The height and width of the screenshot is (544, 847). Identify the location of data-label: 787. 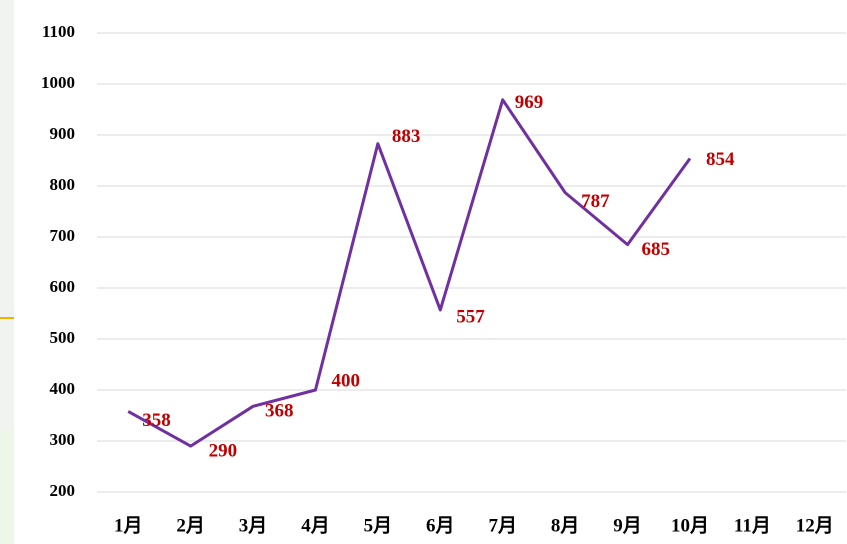
(595, 201).